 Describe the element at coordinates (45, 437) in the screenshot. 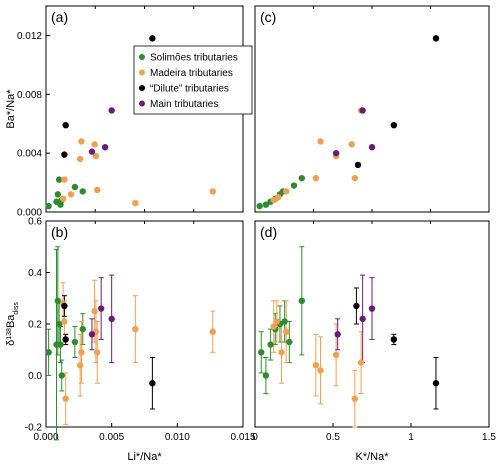

I see `x-tick-label: 0.000` at that location.